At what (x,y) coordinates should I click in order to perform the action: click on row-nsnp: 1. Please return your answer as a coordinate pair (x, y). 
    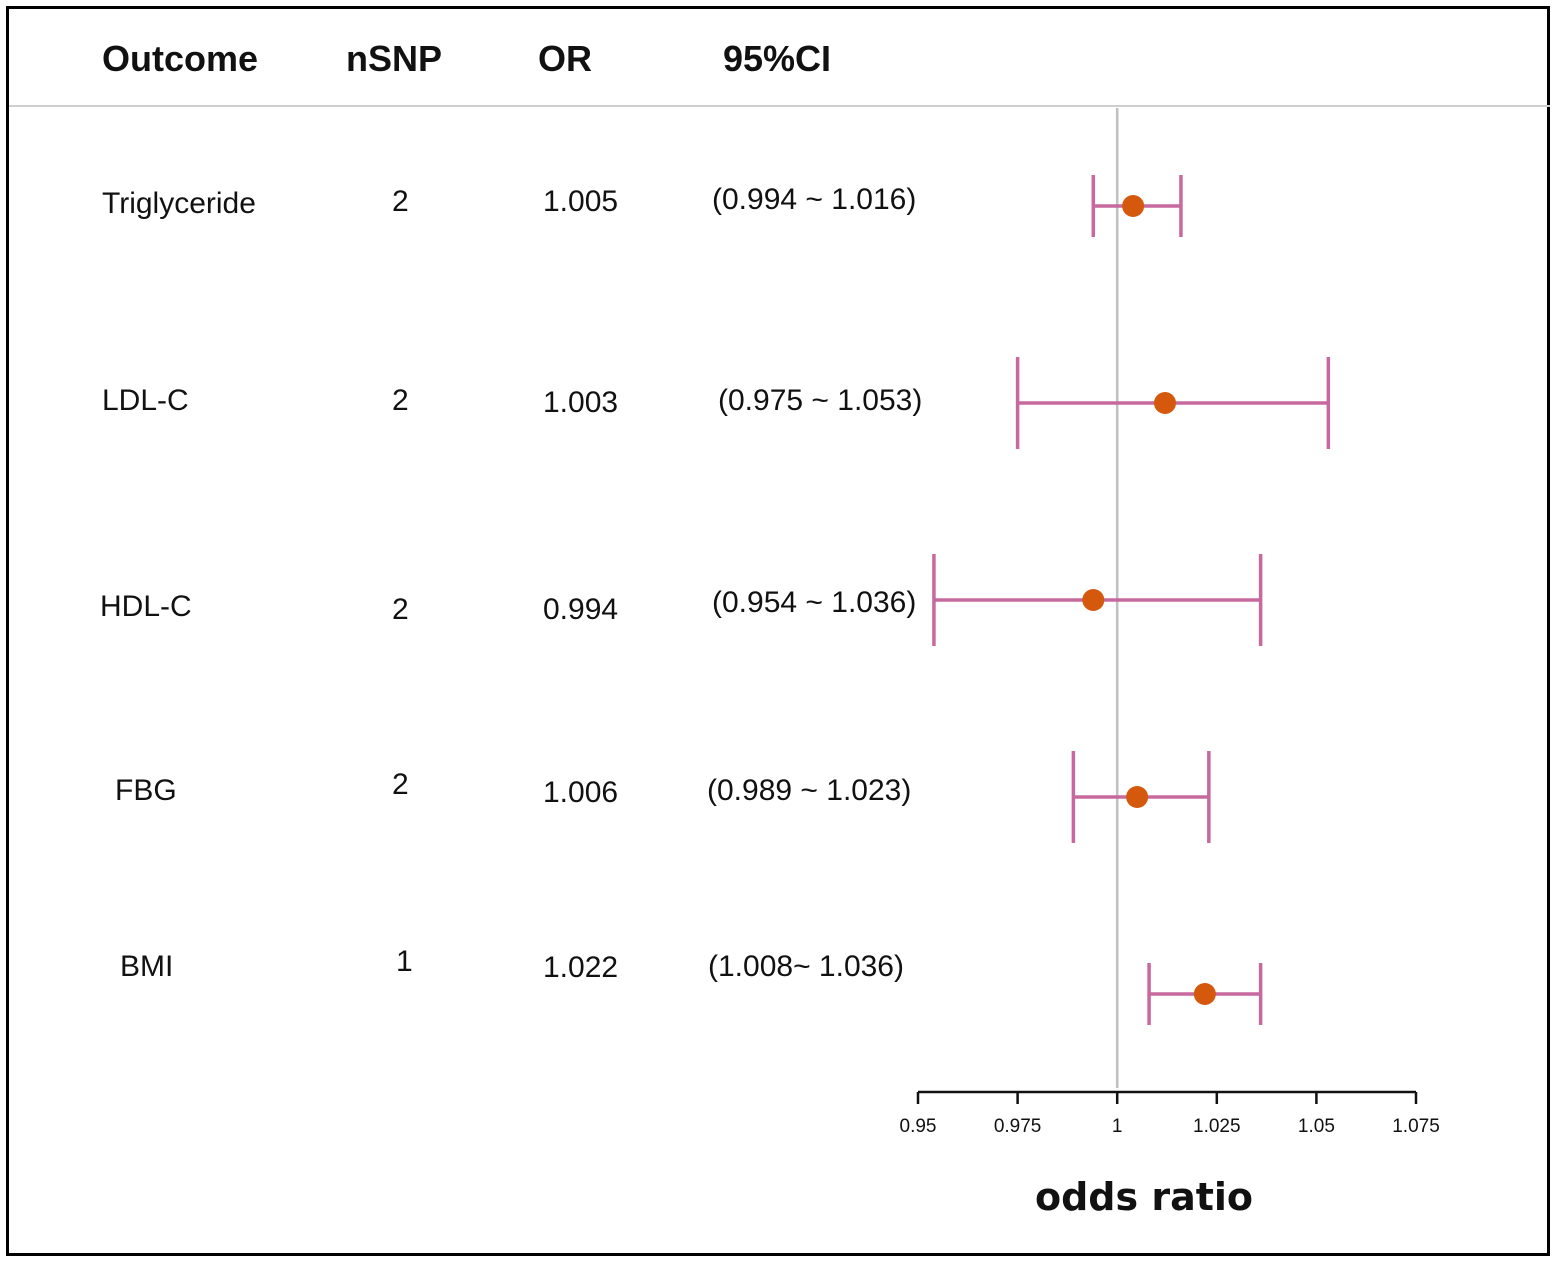
    Looking at the image, I should click on (404, 961).